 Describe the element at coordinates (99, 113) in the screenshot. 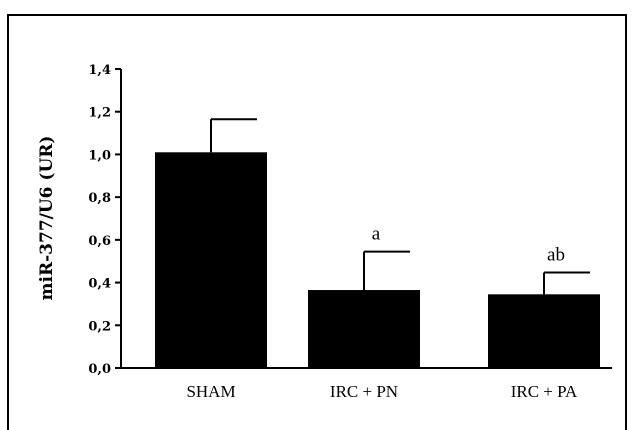

I see `y-tick-label: 1,2` at that location.